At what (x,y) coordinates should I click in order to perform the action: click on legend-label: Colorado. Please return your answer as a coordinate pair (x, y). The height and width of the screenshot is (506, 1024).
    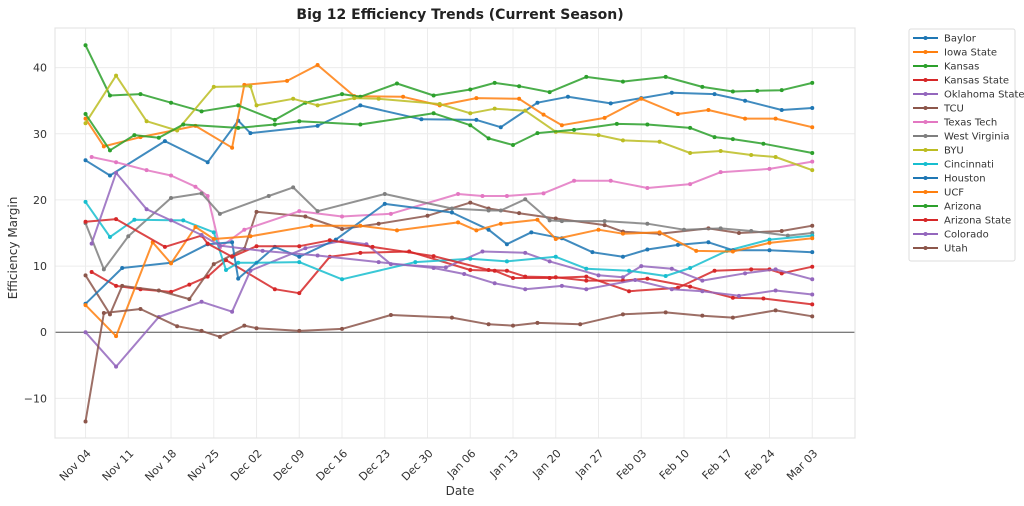
    Looking at the image, I should click on (966, 235).